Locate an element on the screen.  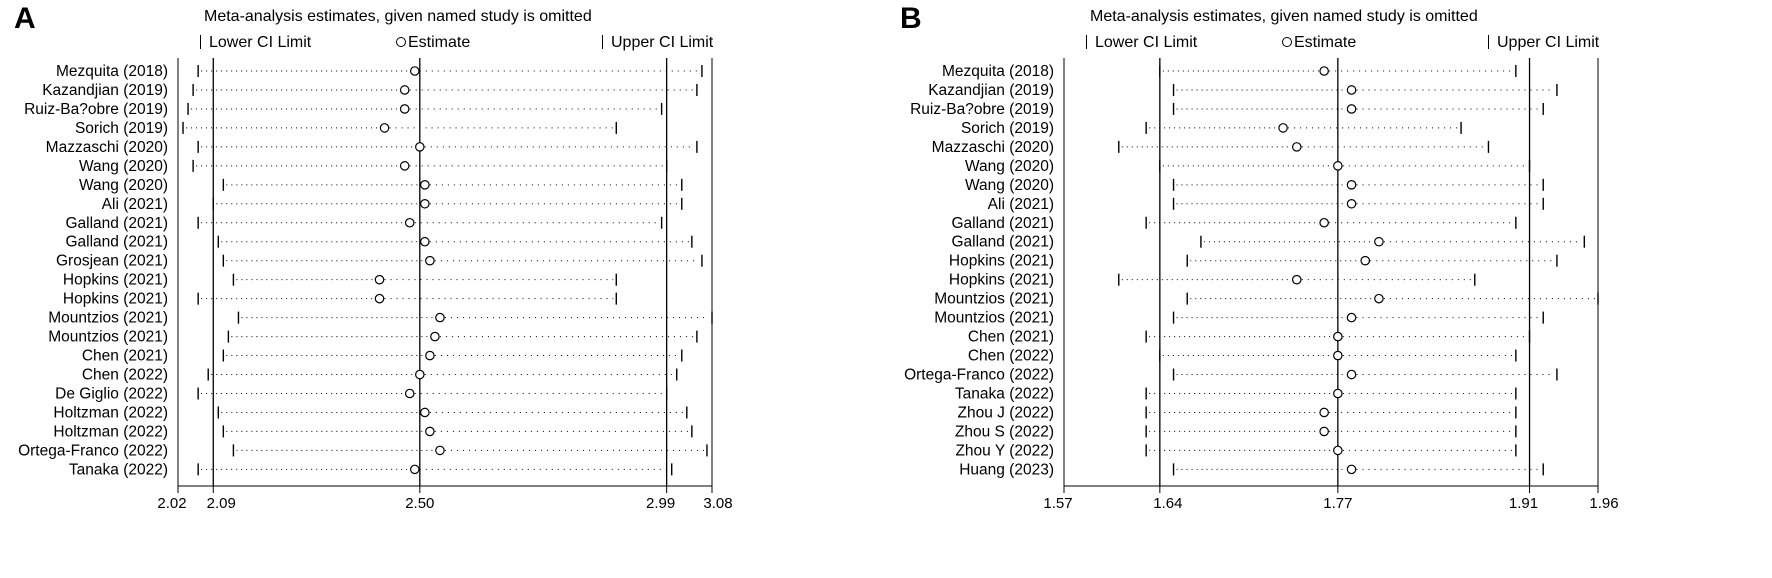
x-tick-label: 1.77 is located at coordinates (1337, 503).